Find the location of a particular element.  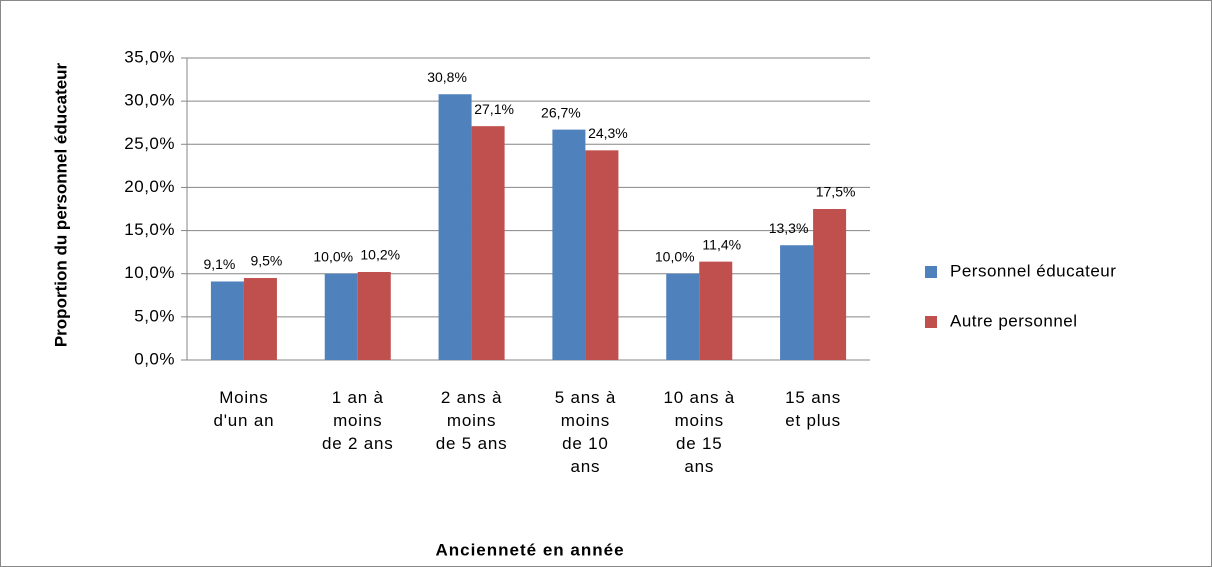

value-label: 11,4% is located at coordinates (721, 244).